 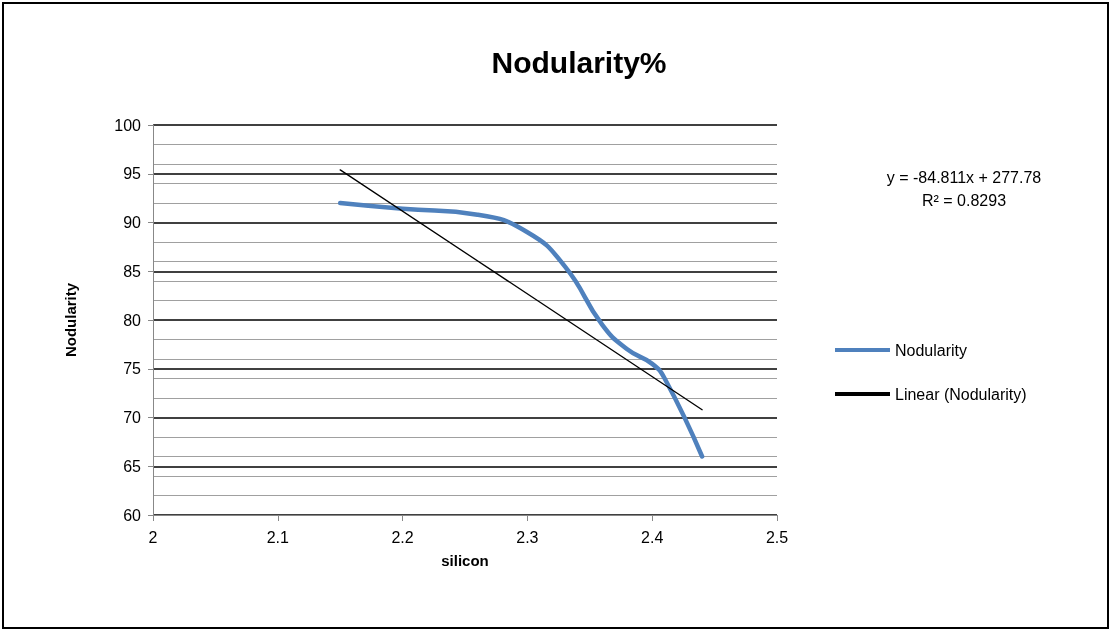 I want to click on x-axis-title: silicon, so click(x=465, y=560).